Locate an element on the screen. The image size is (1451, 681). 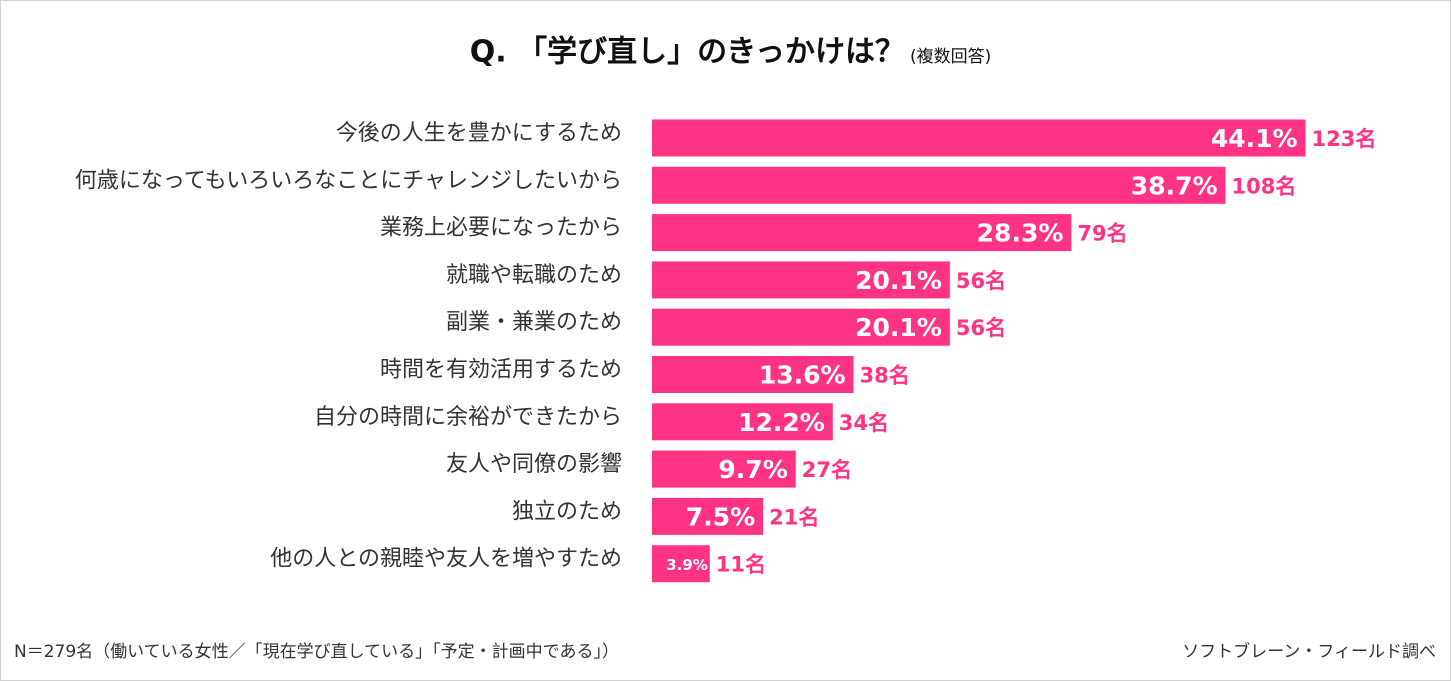
value-label: 12.2% is located at coordinates (781, 422).